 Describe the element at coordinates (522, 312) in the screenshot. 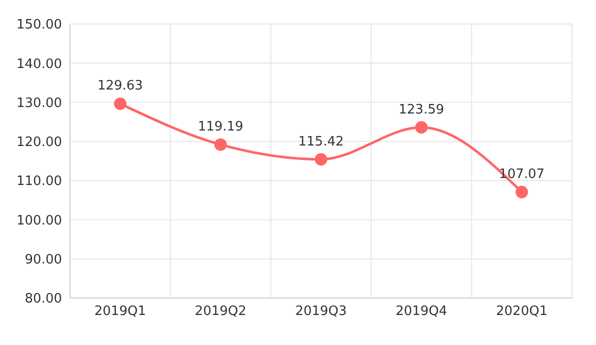

I see `x-tick-label: 2020Q1` at that location.